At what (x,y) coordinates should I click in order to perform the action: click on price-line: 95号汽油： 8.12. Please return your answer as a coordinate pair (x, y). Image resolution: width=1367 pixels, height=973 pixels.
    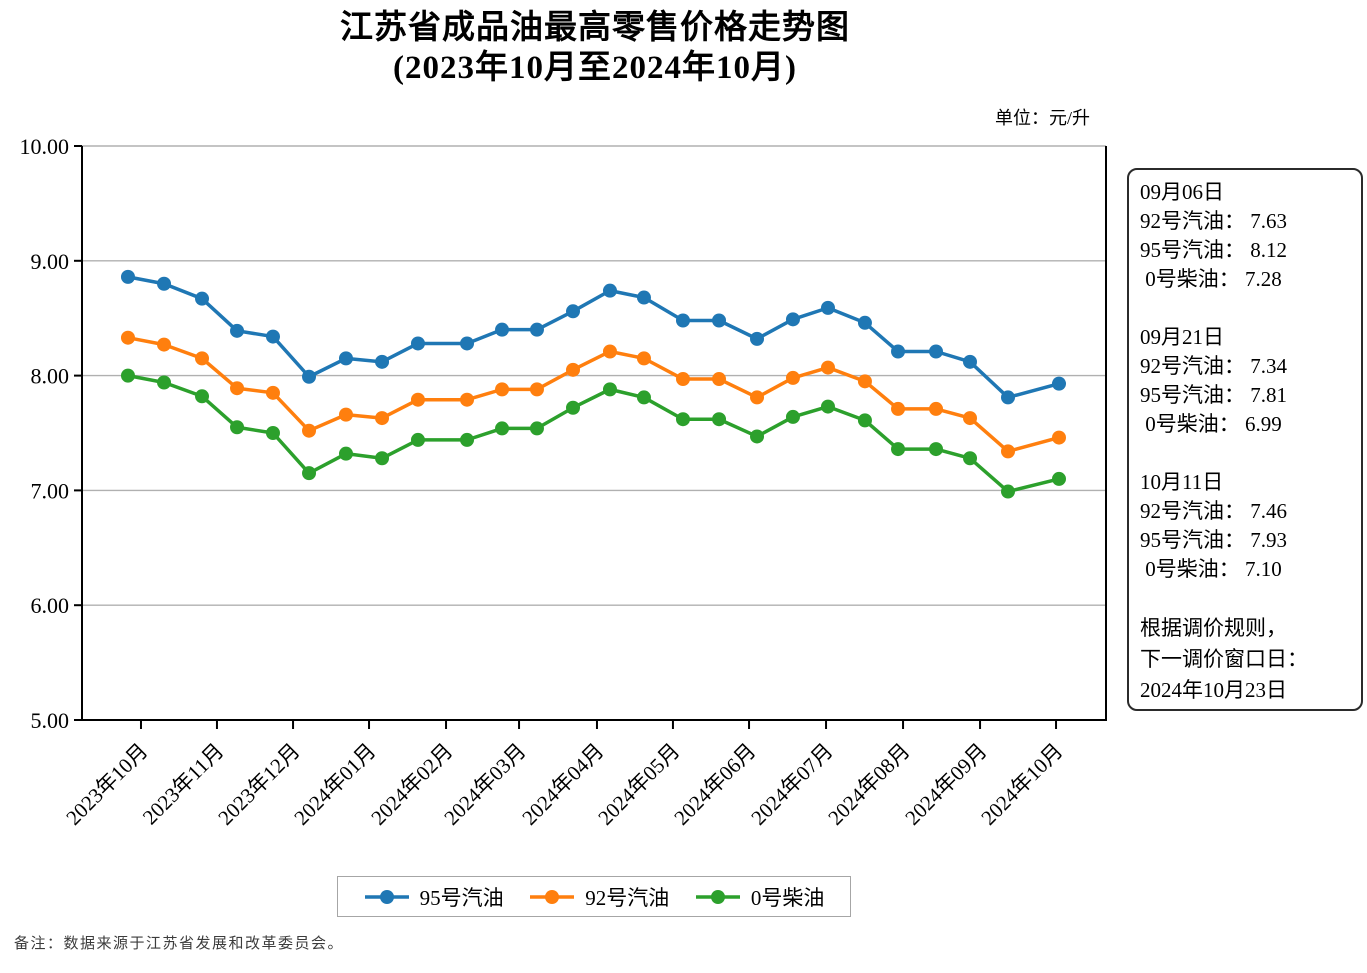
    Looking at the image, I should click on (1213, 250).